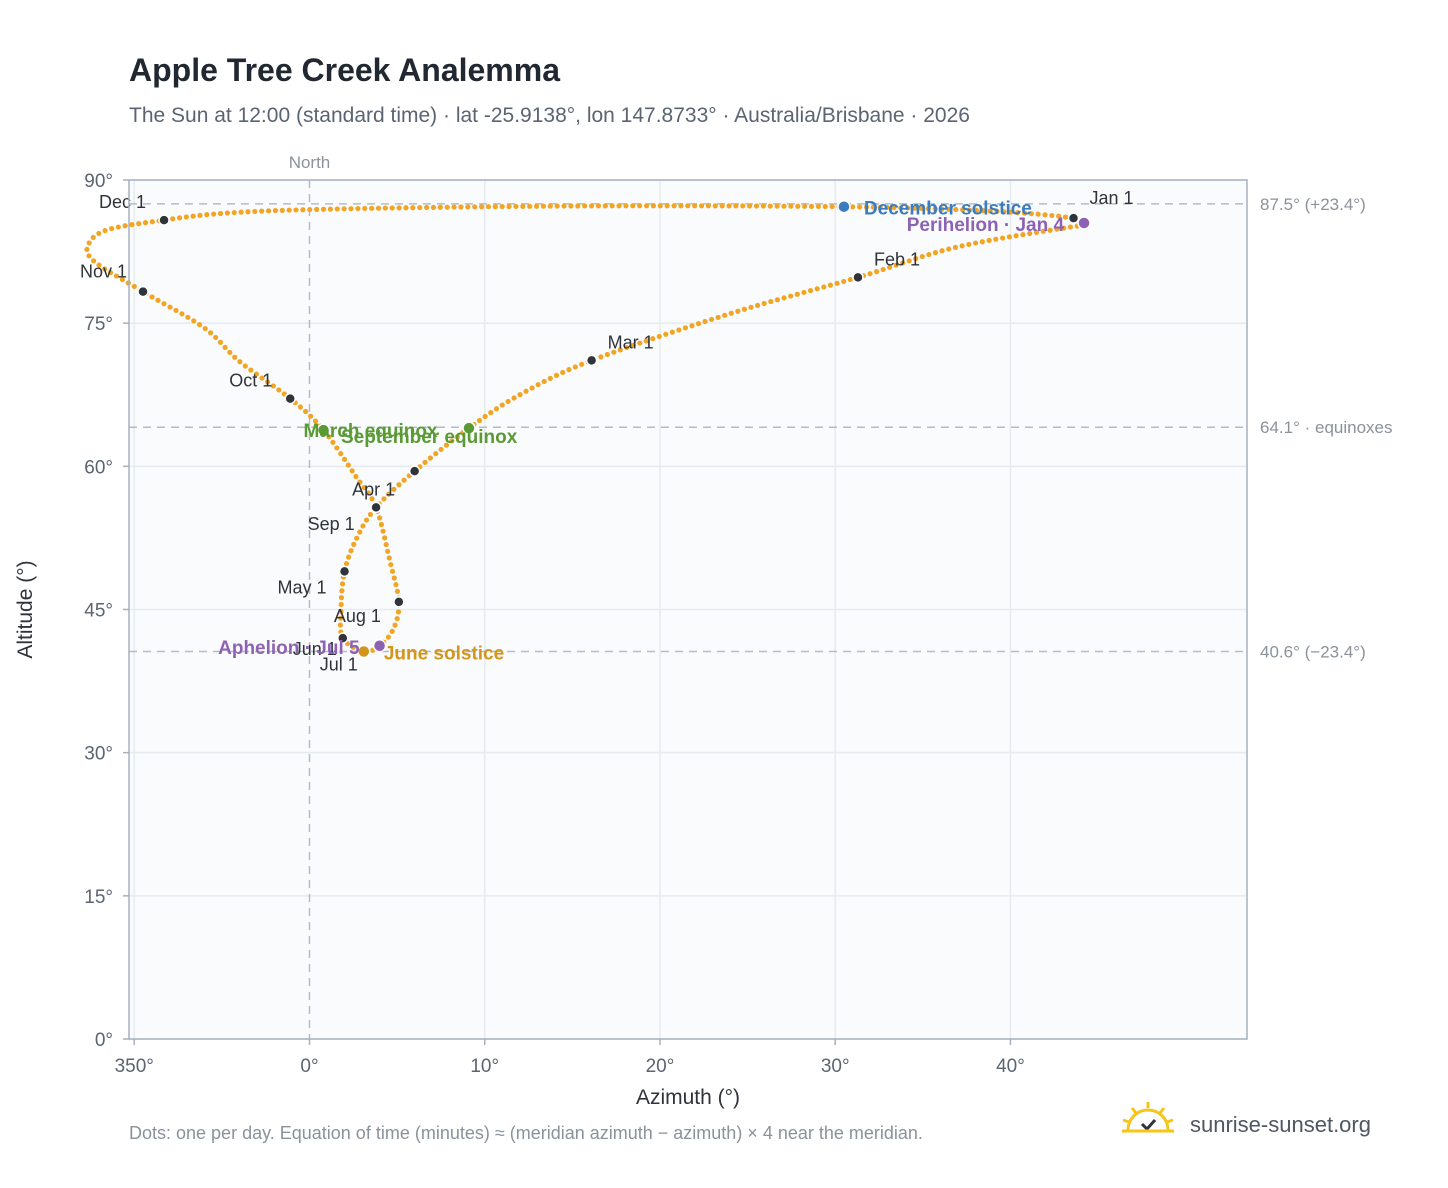 The height and width of the screenshot is (1188, 1448). Describe the element at coordinates (309, 1066) in the screenshot. I see `x-tick-label: 0°` at that location.